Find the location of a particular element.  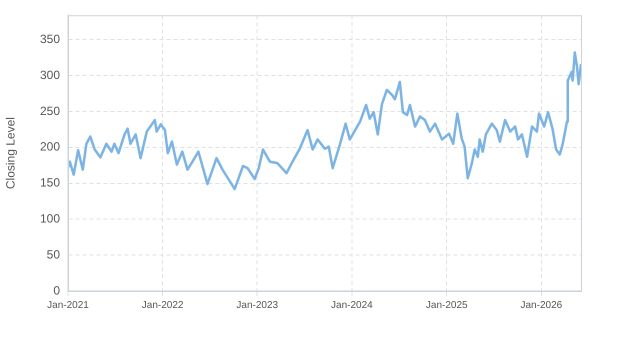

y-tick-label: 0 is located at coordinates (56, 290).